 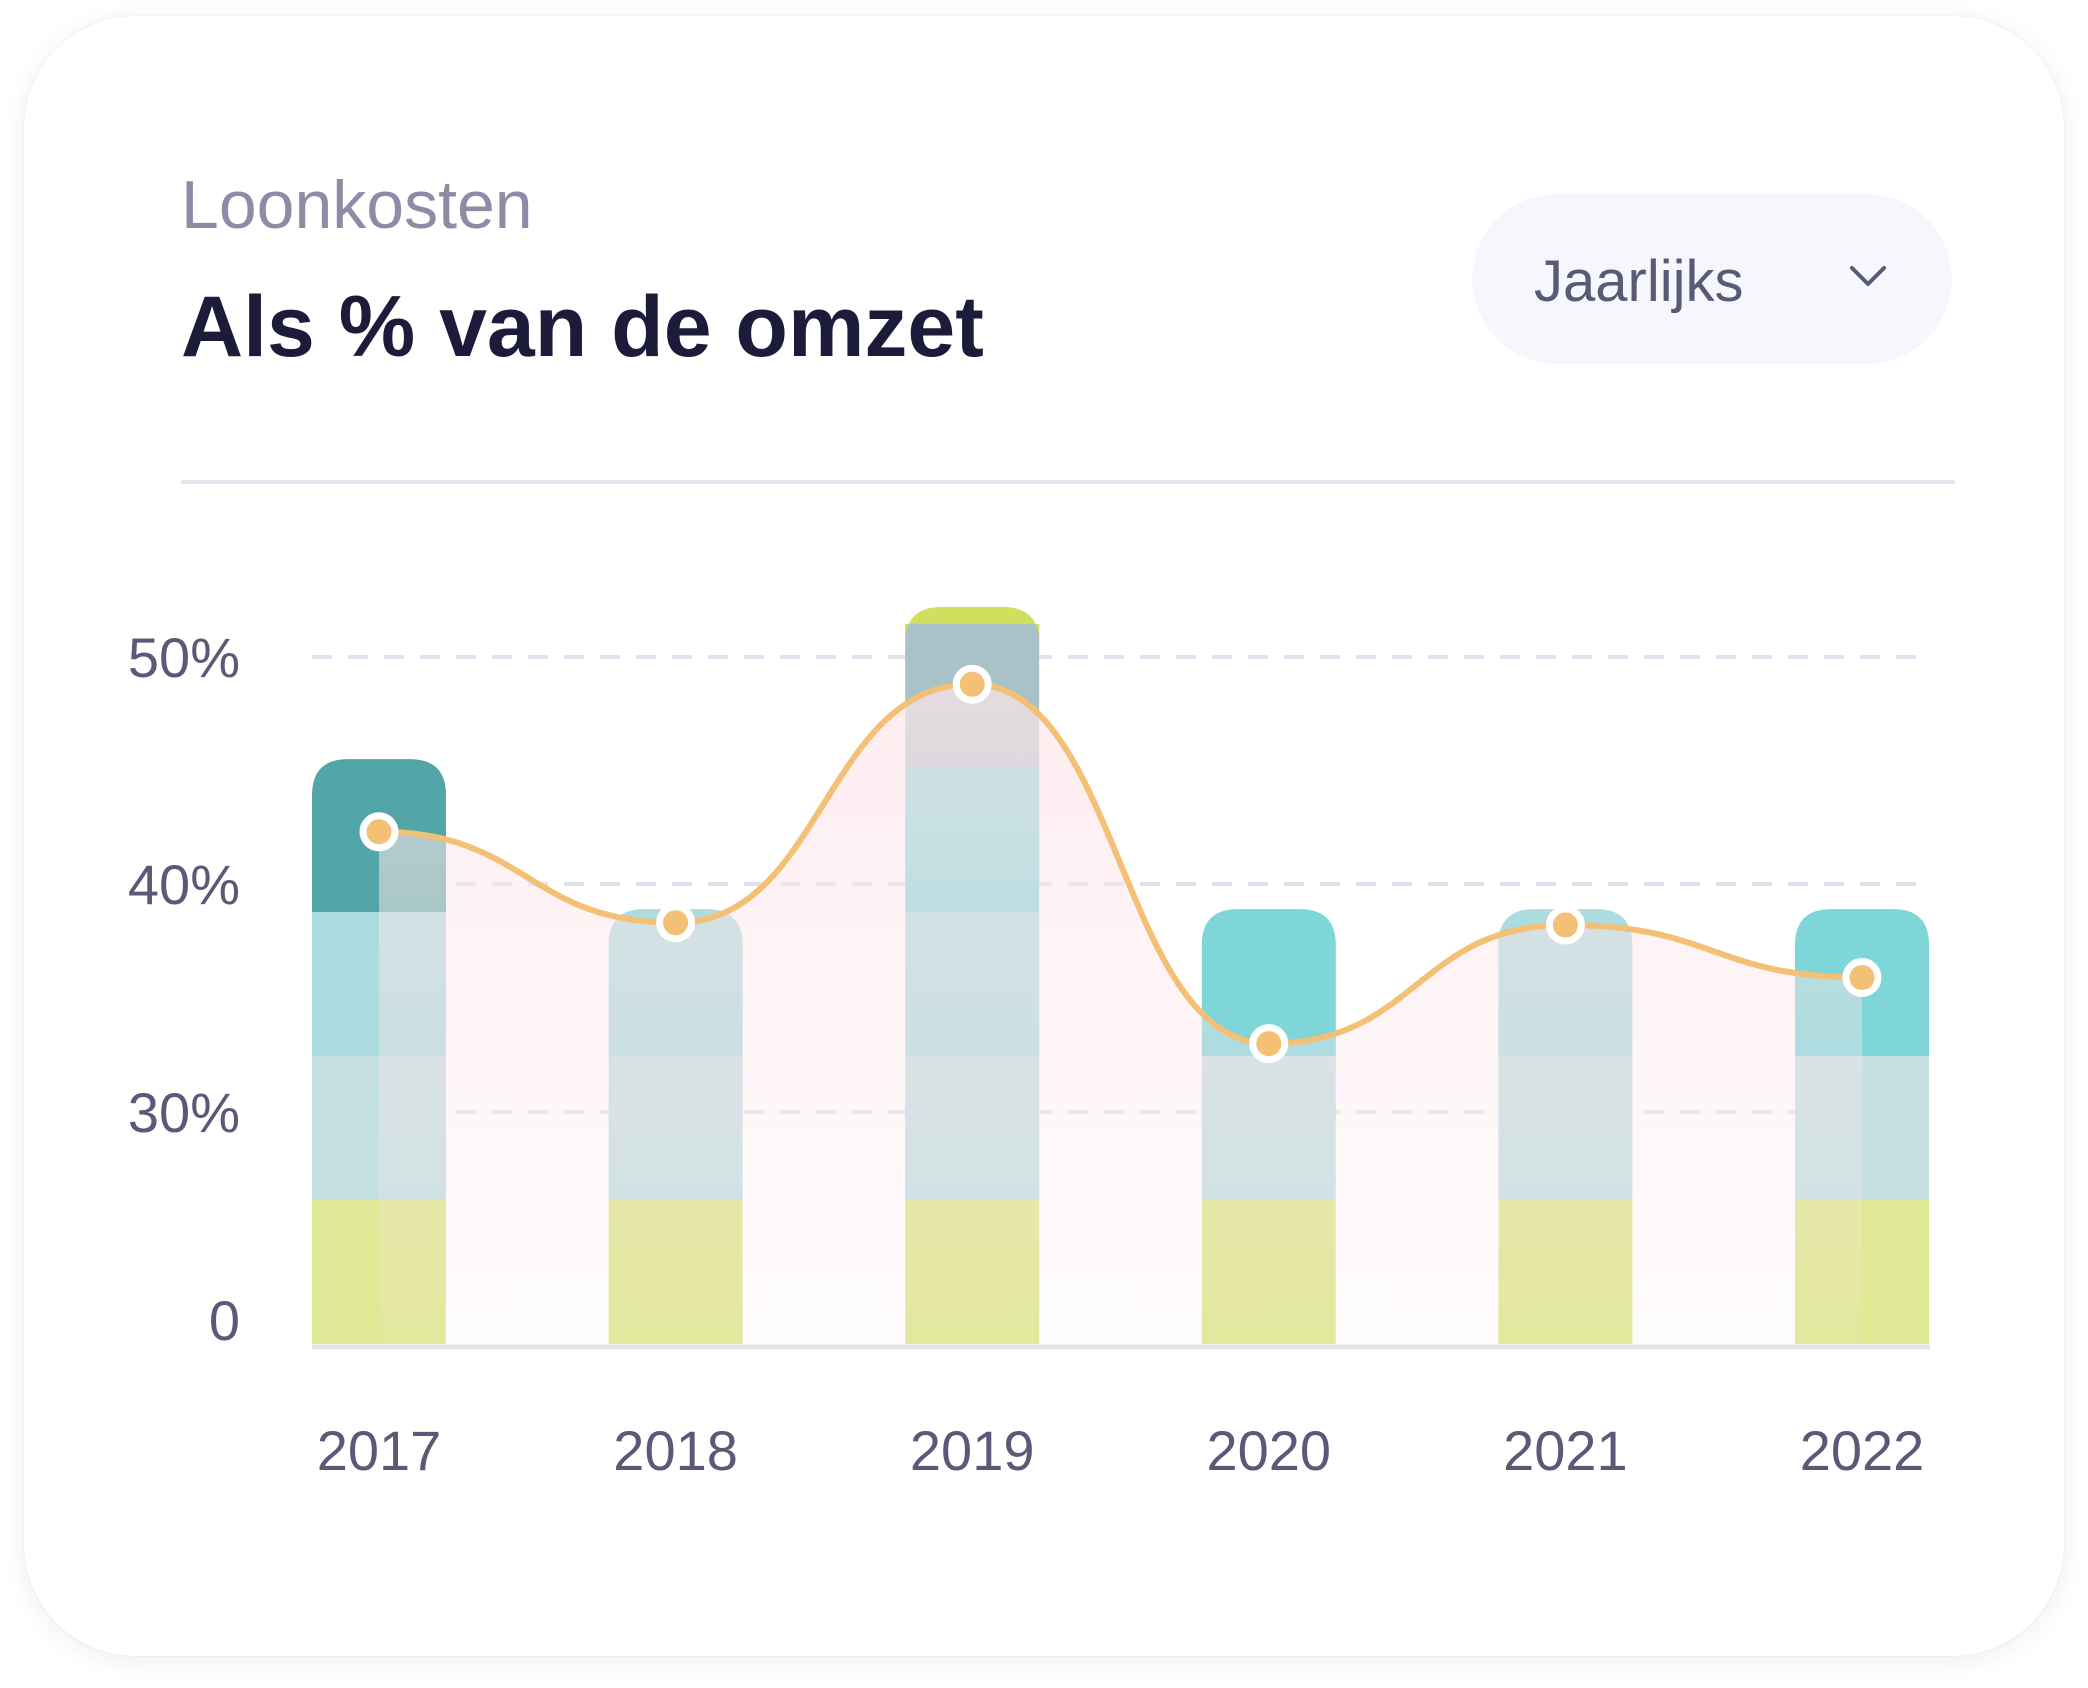 I want to click on line-point-2019, so click(x=972, y=684).